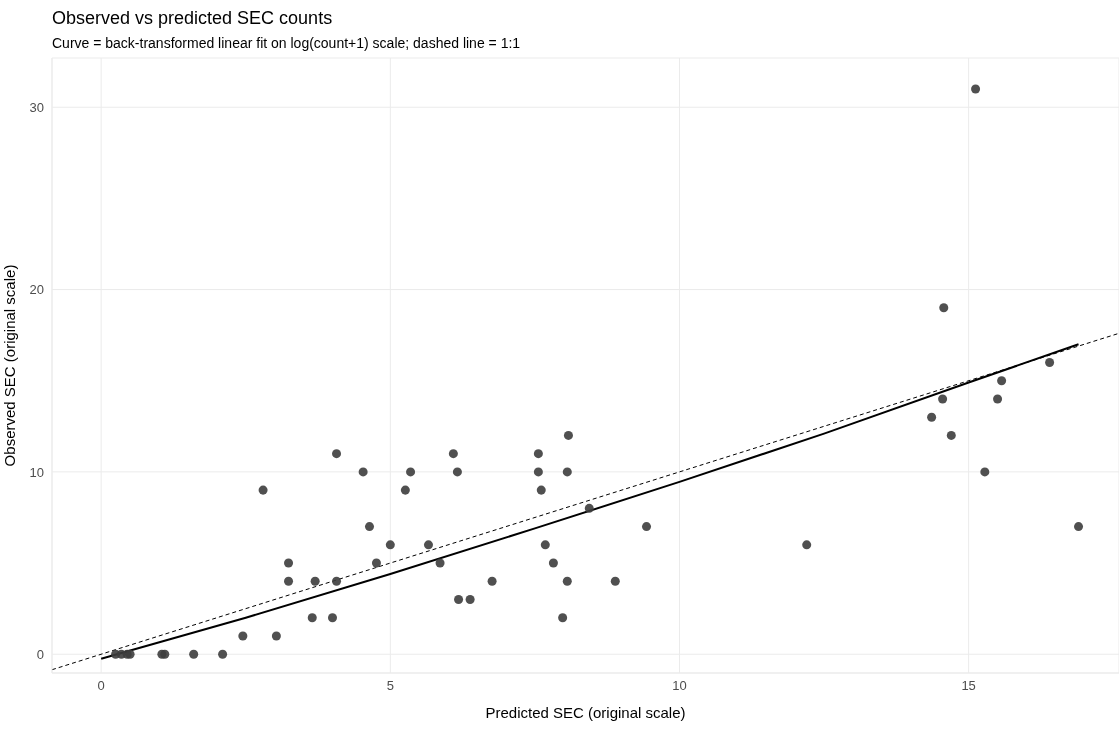 This screenshot has height=737, width=1119. I want to click on y-tick-label: 30, so click(36, 107).